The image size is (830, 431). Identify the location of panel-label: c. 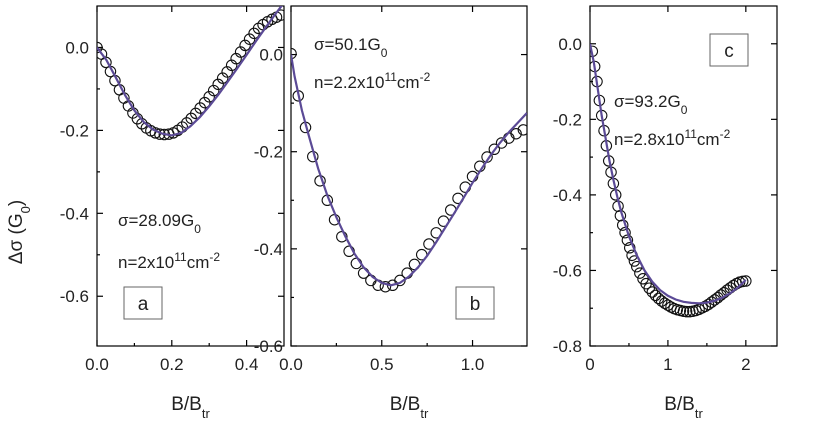
(729, 51).